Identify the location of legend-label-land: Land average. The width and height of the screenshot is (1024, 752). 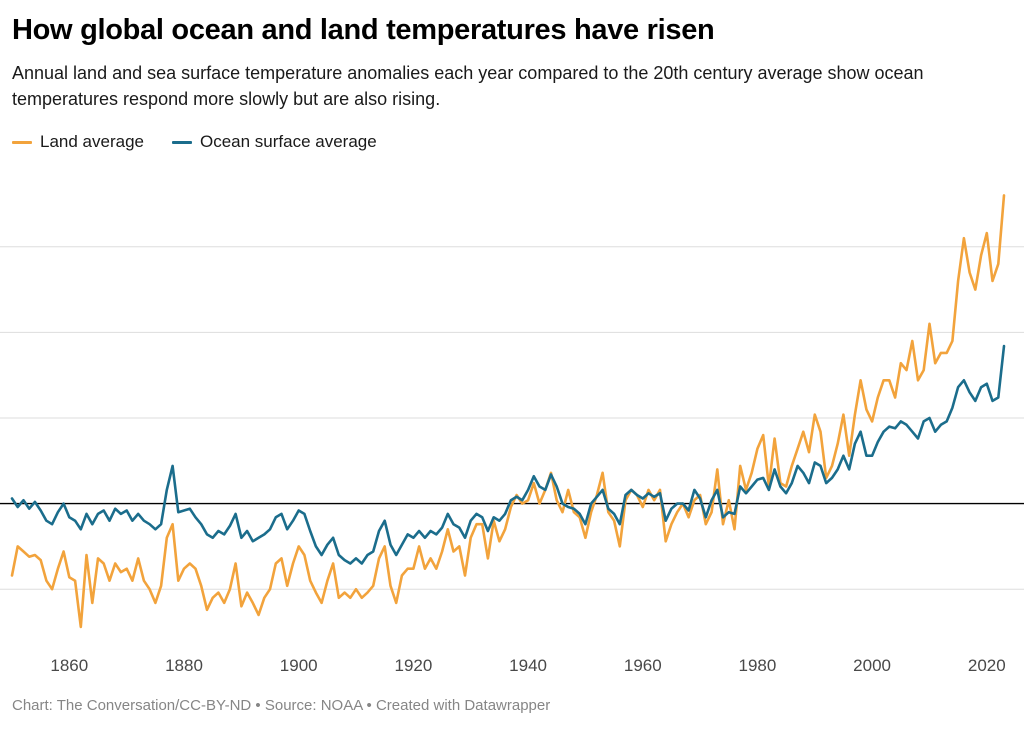
(92, 142).